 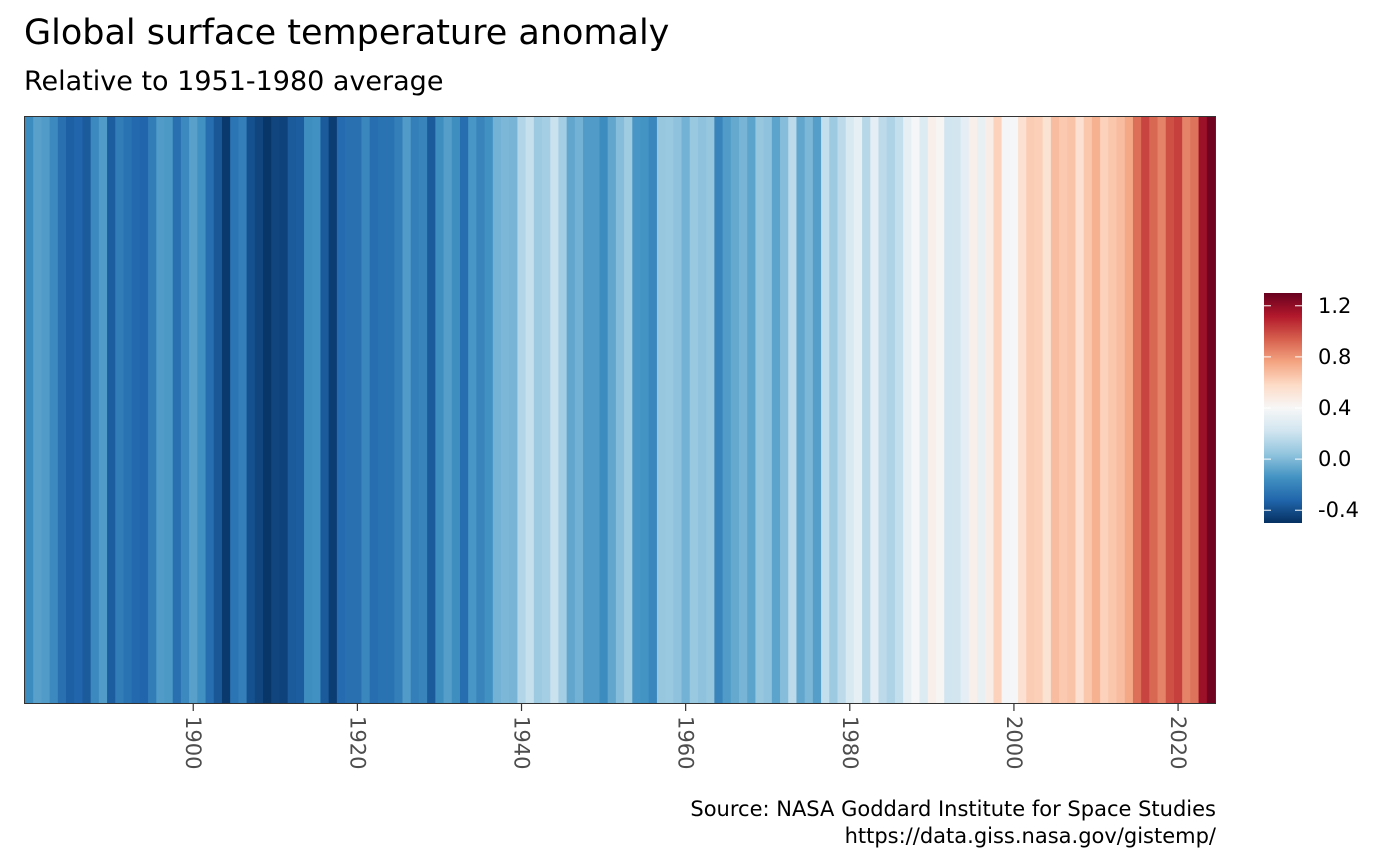 I want to click on stripe-1998, so click(x=998, y=410).